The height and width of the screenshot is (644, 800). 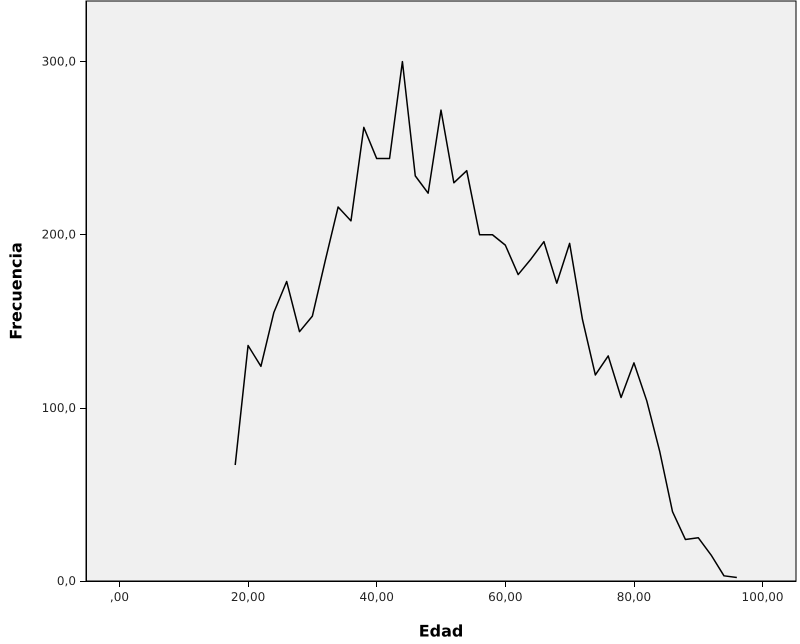 What do you see at coordinates (59, 61) in the screenshot?
I see `y-tick-label: 300,0` at bounding box center [59, 61].